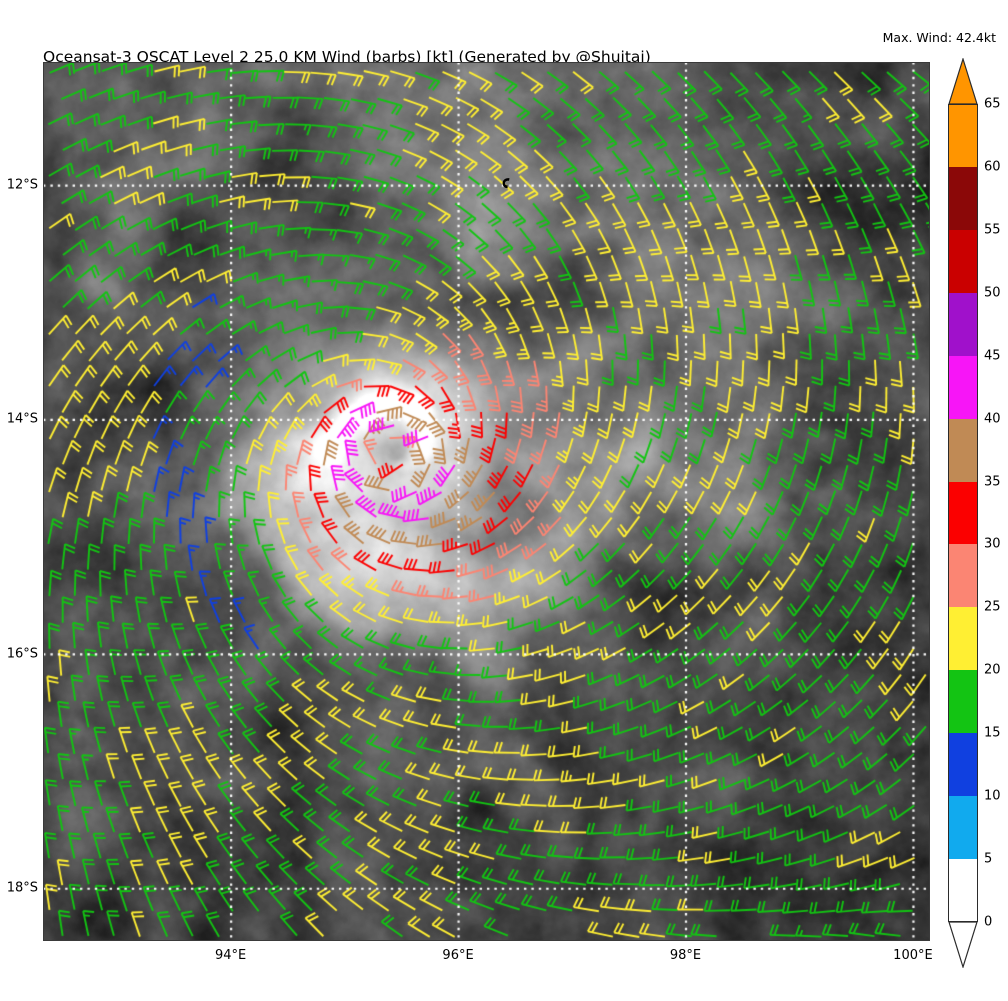 This screenshot has width=1008, height=1001. What do you see at coordinates (992, 293) in the screenshot?
I see `colorbar-tick-50: 50` at bounding box center [992, 293].